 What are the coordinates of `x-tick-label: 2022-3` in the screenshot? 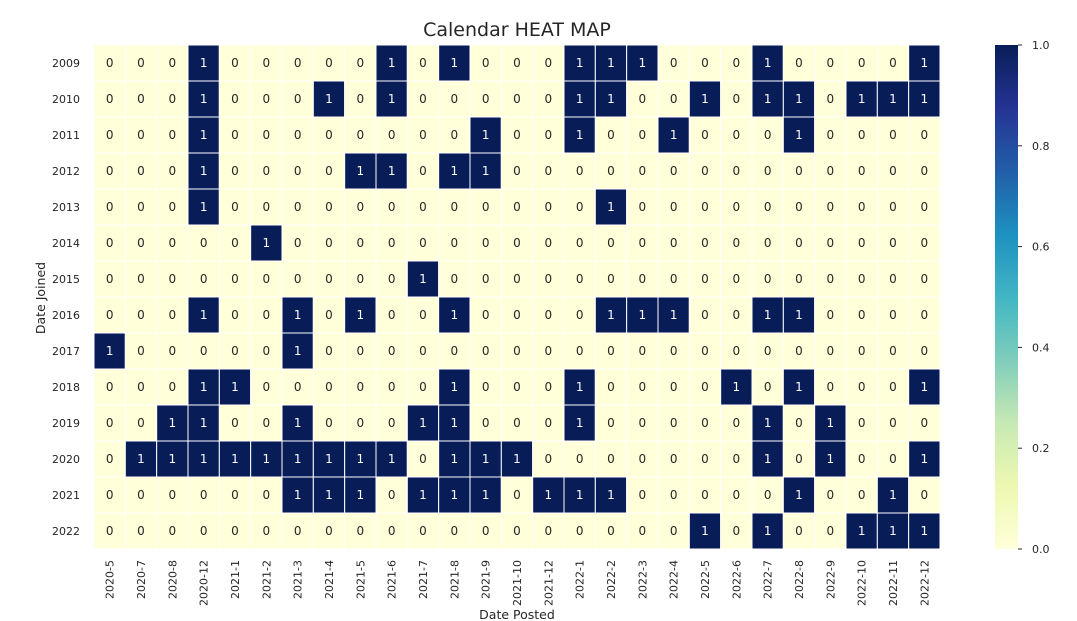 It's located at (642, 579).